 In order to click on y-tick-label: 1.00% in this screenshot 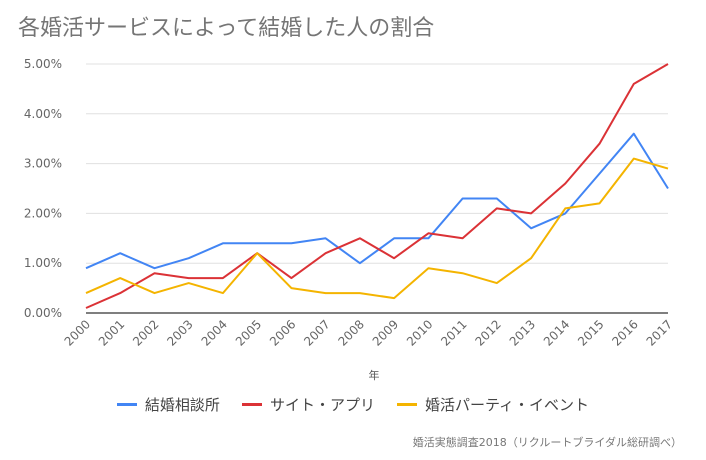, I will do `click(43, 263)`.